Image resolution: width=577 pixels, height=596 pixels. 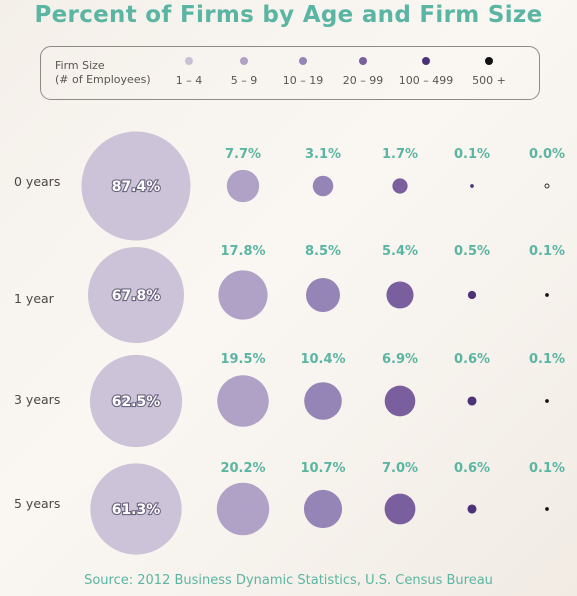 I want to click on value-label-5-years-20-99: 7.0%, so click(x=400, y=468).